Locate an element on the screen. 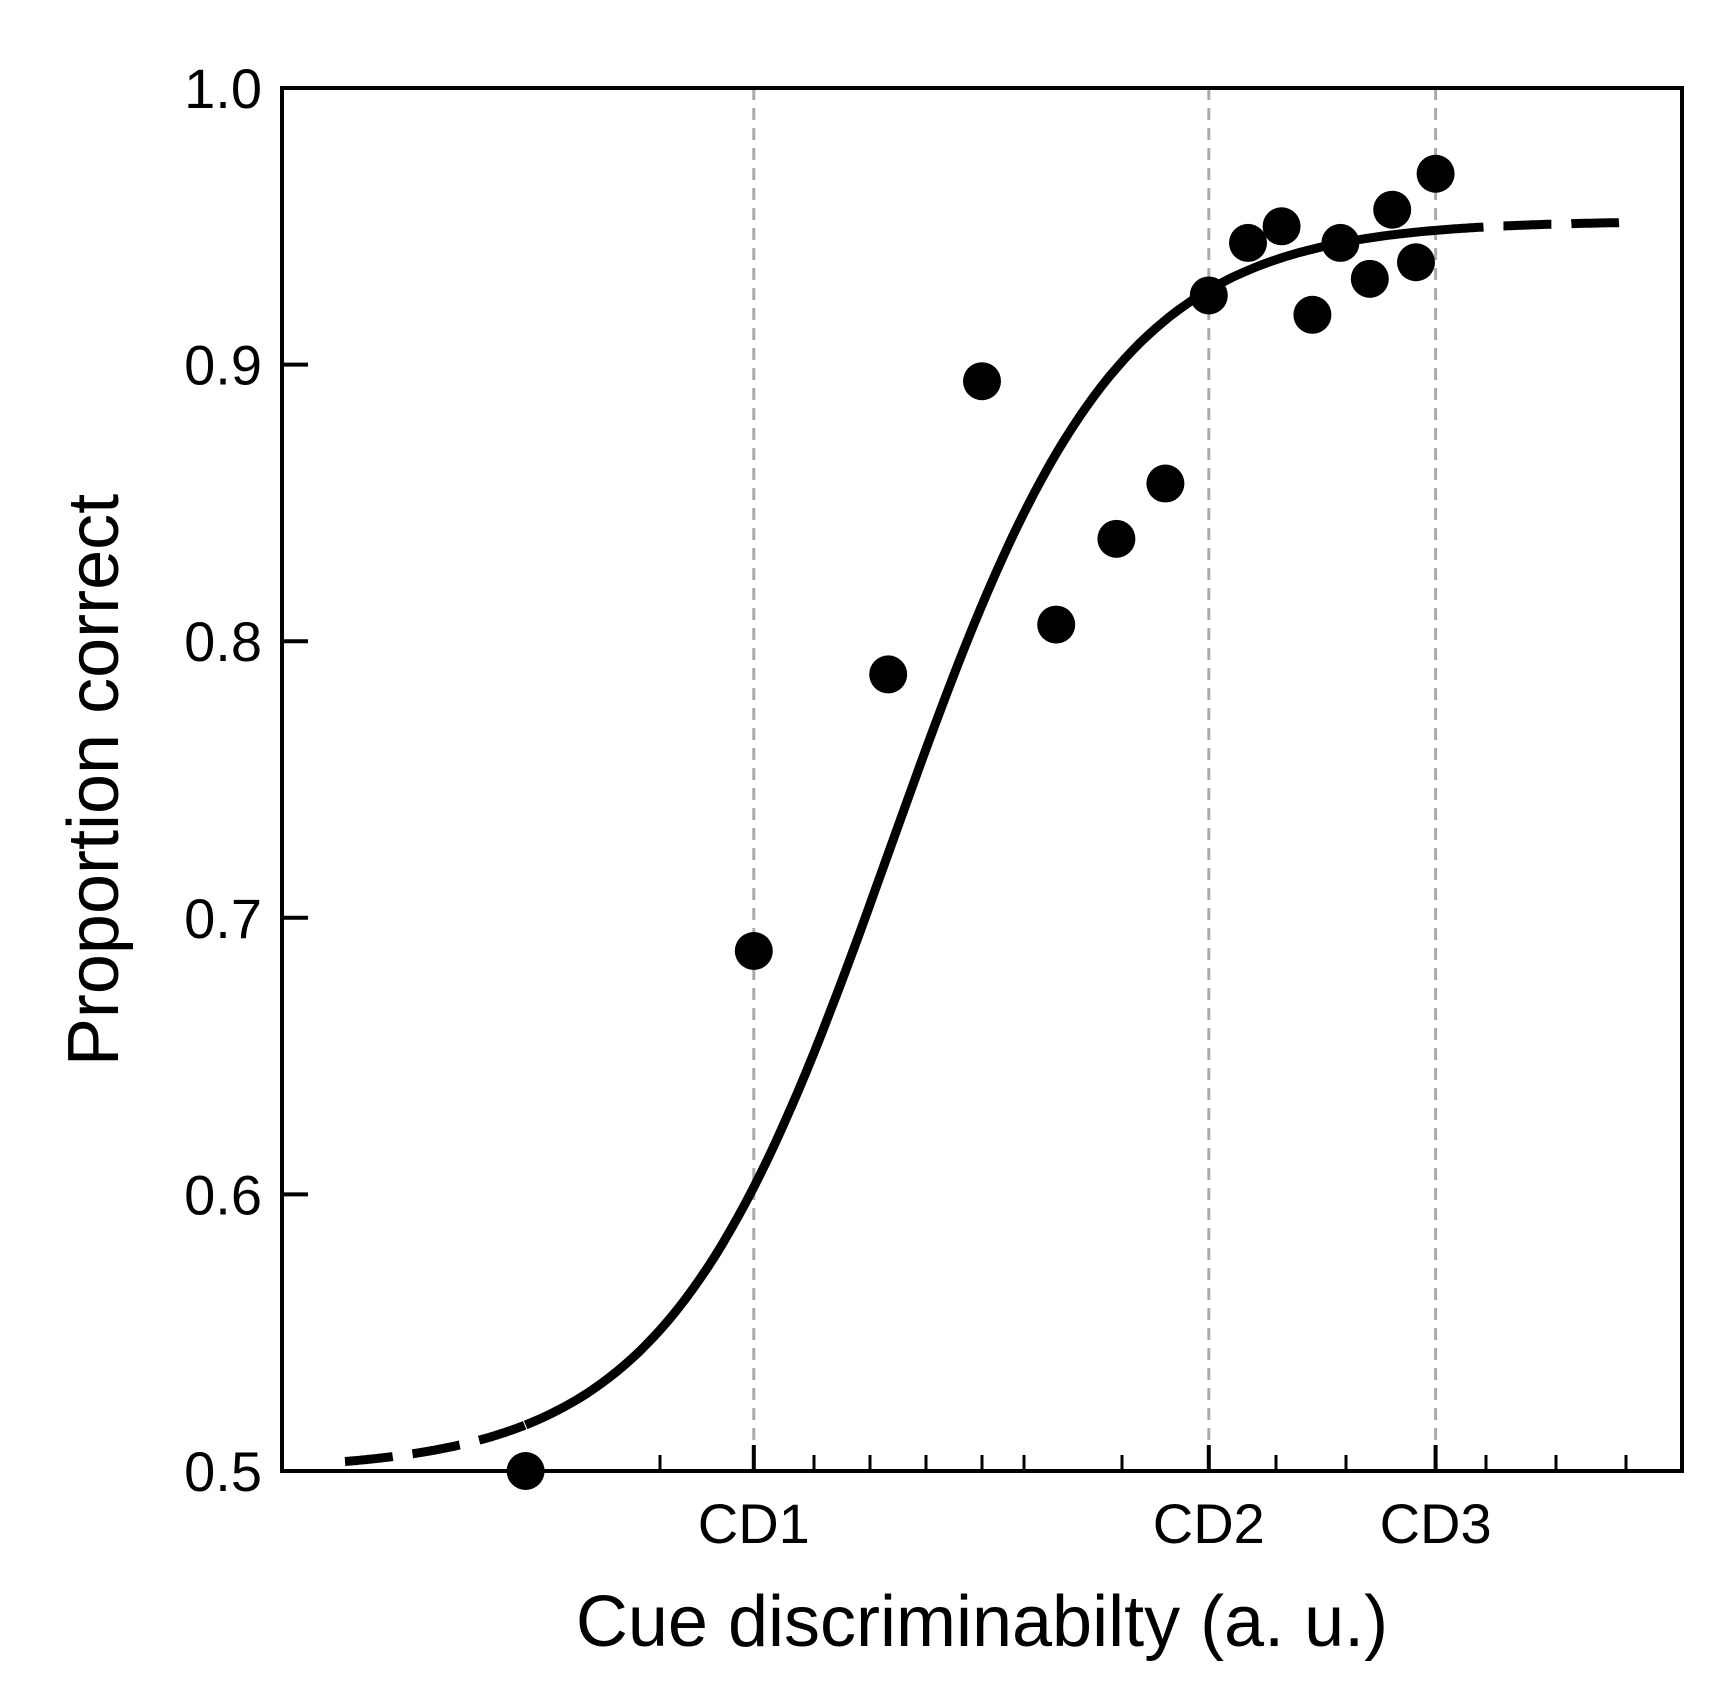 Image resolution: width=1721 pixels, height=1689 pixels. x-tick-label-2: CD3 is located at coordinates (1436, 1523).